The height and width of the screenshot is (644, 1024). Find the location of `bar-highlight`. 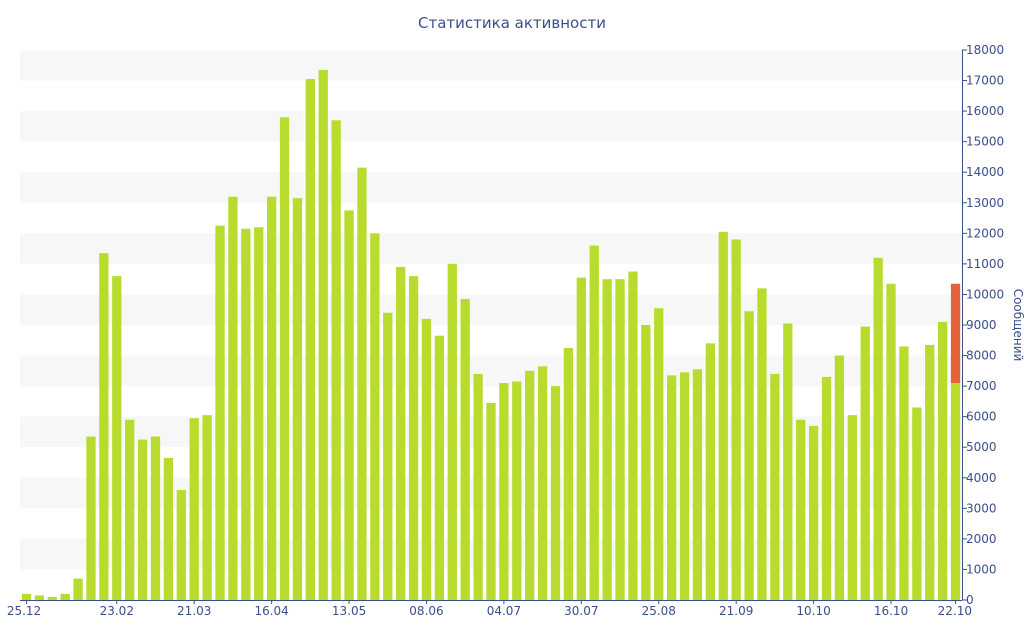

bar-highlight is located at coordinates (955, 333).